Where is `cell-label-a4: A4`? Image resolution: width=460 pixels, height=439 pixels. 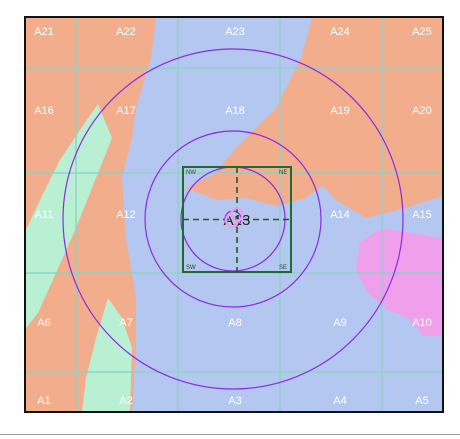
cell-label-a4: A4 is located at coordinates (339, 401).